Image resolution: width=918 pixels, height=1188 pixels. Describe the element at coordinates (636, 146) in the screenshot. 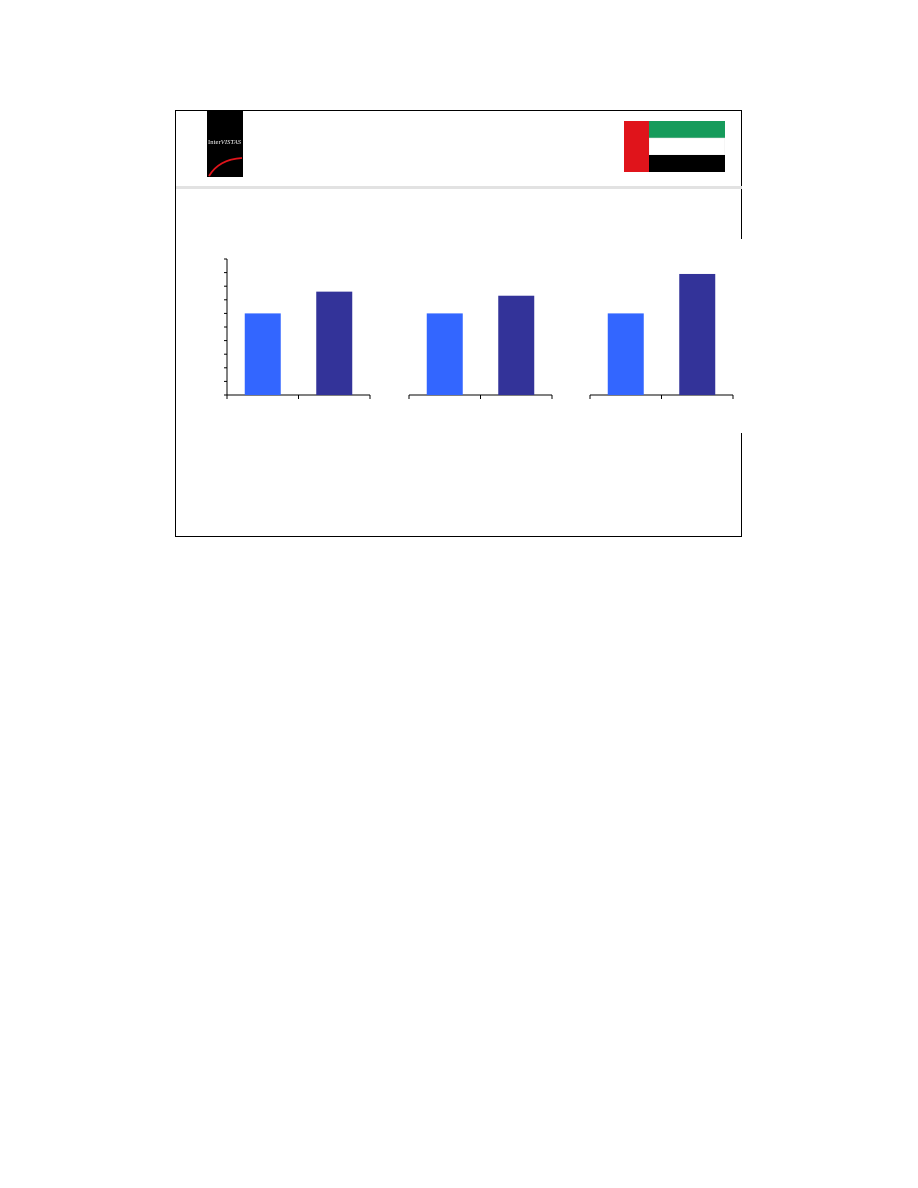

I see `flag-red-band` at that location.